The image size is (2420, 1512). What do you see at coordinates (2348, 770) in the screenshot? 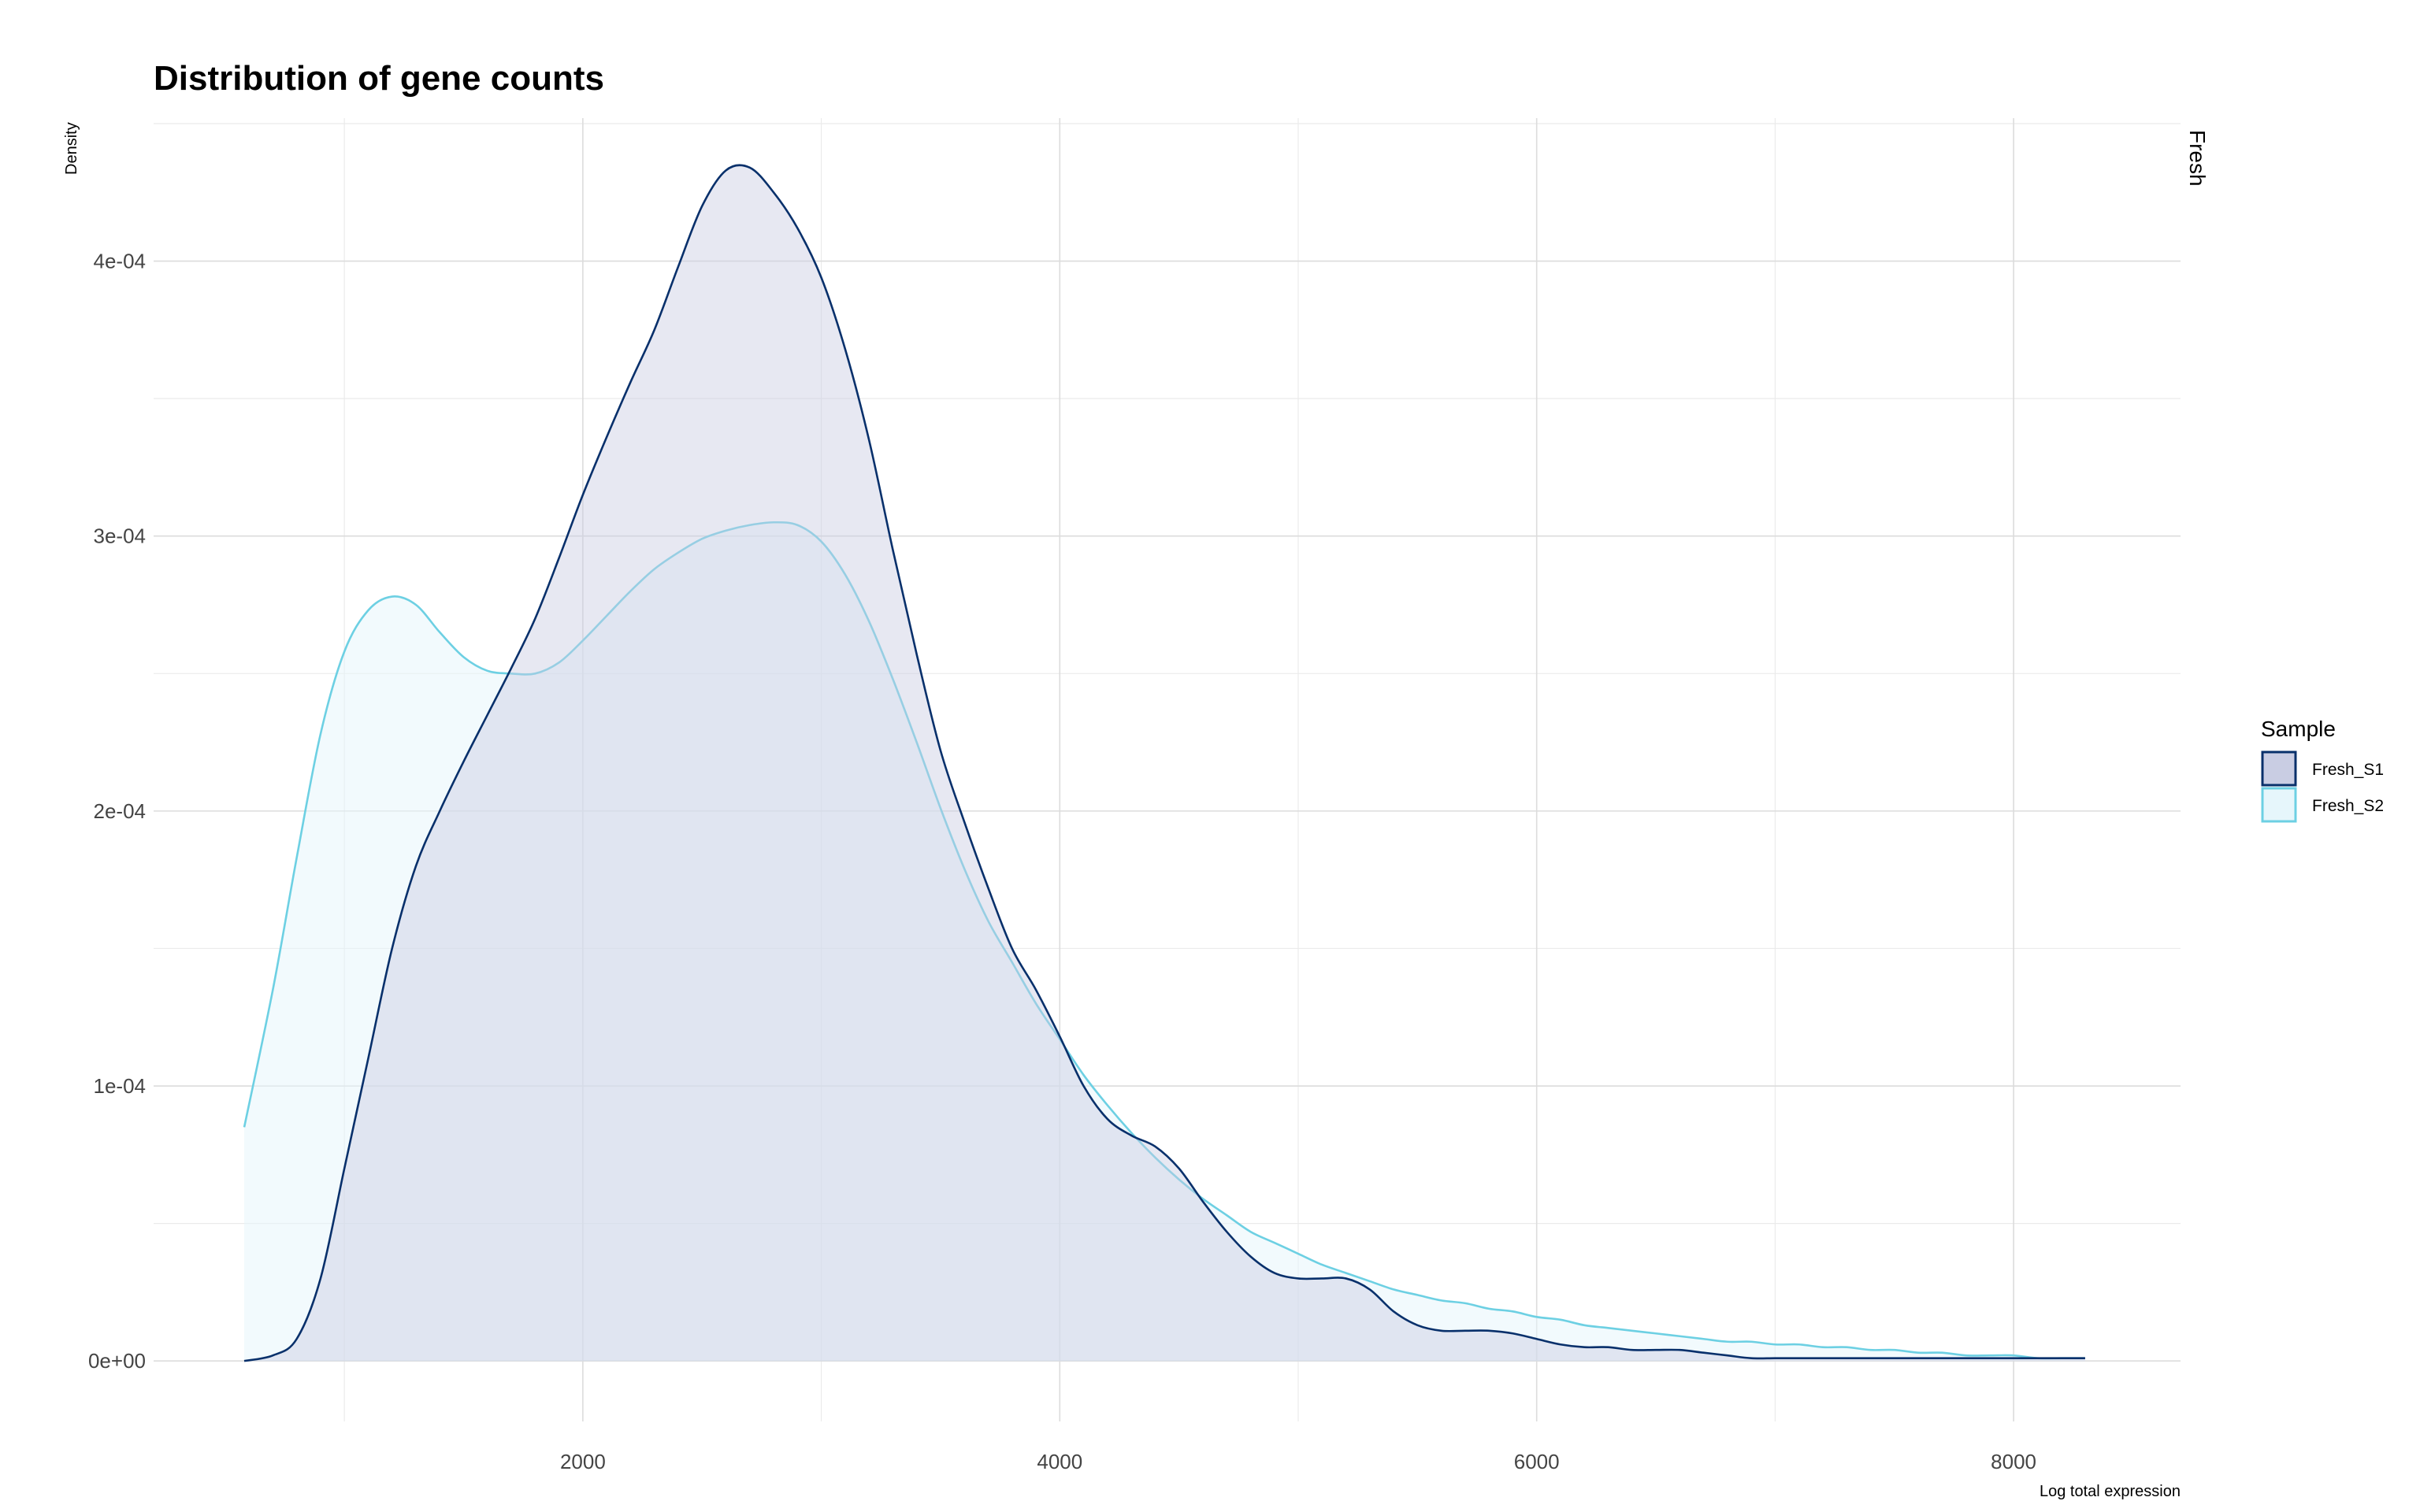
I see `legend-label-fresh-s1: Fresh_S1` at bounding box center [2348, 770].